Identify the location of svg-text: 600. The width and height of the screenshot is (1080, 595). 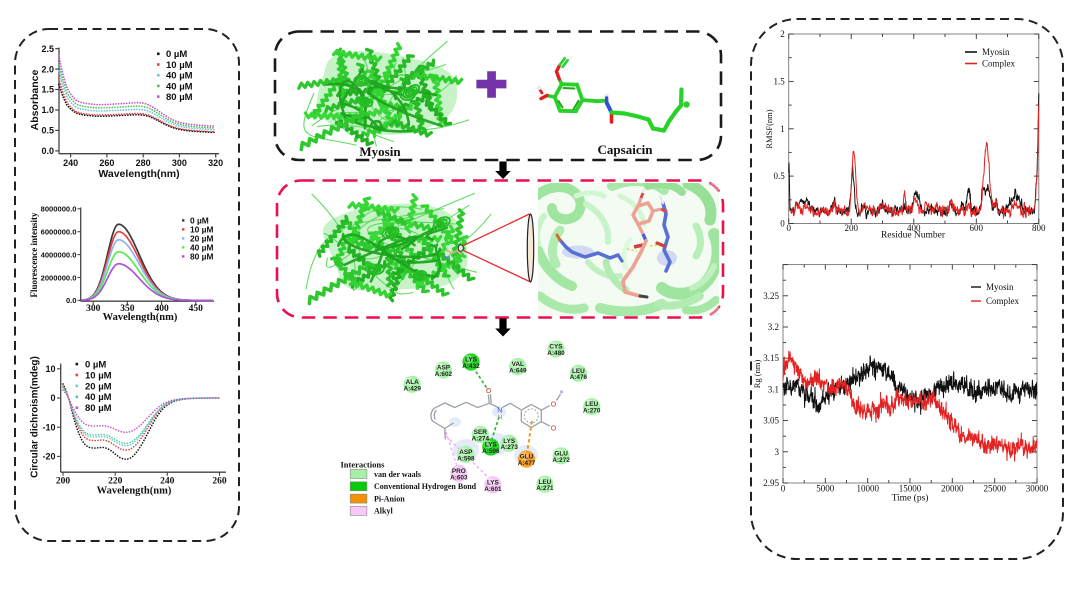
(977, 228).